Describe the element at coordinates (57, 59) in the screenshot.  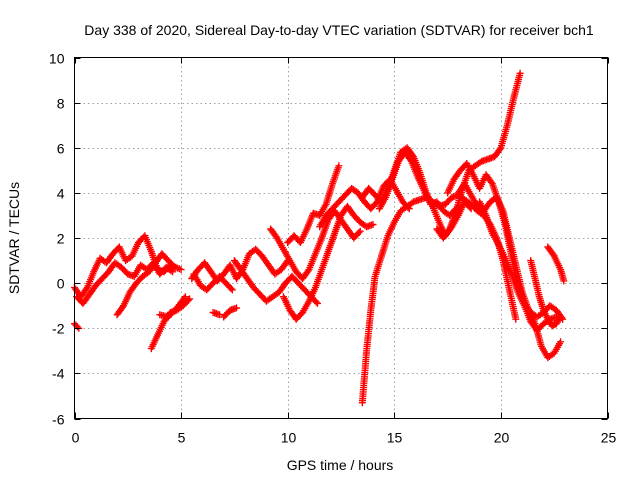
I see `y-tick-label: 10` at that location.